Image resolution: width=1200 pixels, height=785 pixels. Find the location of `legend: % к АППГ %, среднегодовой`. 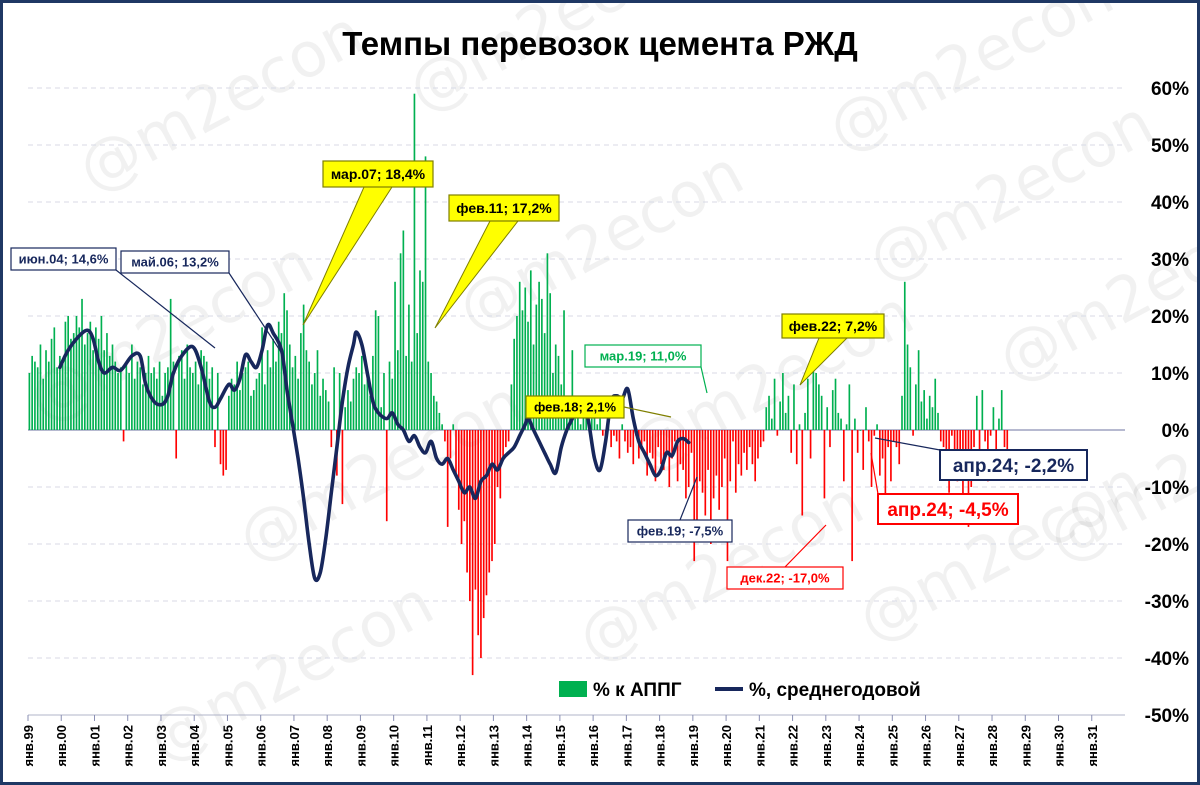

legend: % к АППГ %, среднегодовой is located at coordinates (740, 690).